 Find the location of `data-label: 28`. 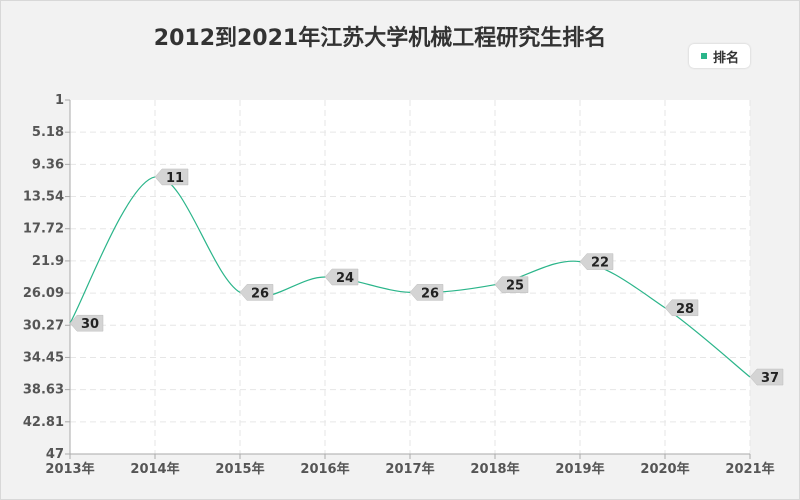

data-label: 28 is located at coordinates (685, 309).